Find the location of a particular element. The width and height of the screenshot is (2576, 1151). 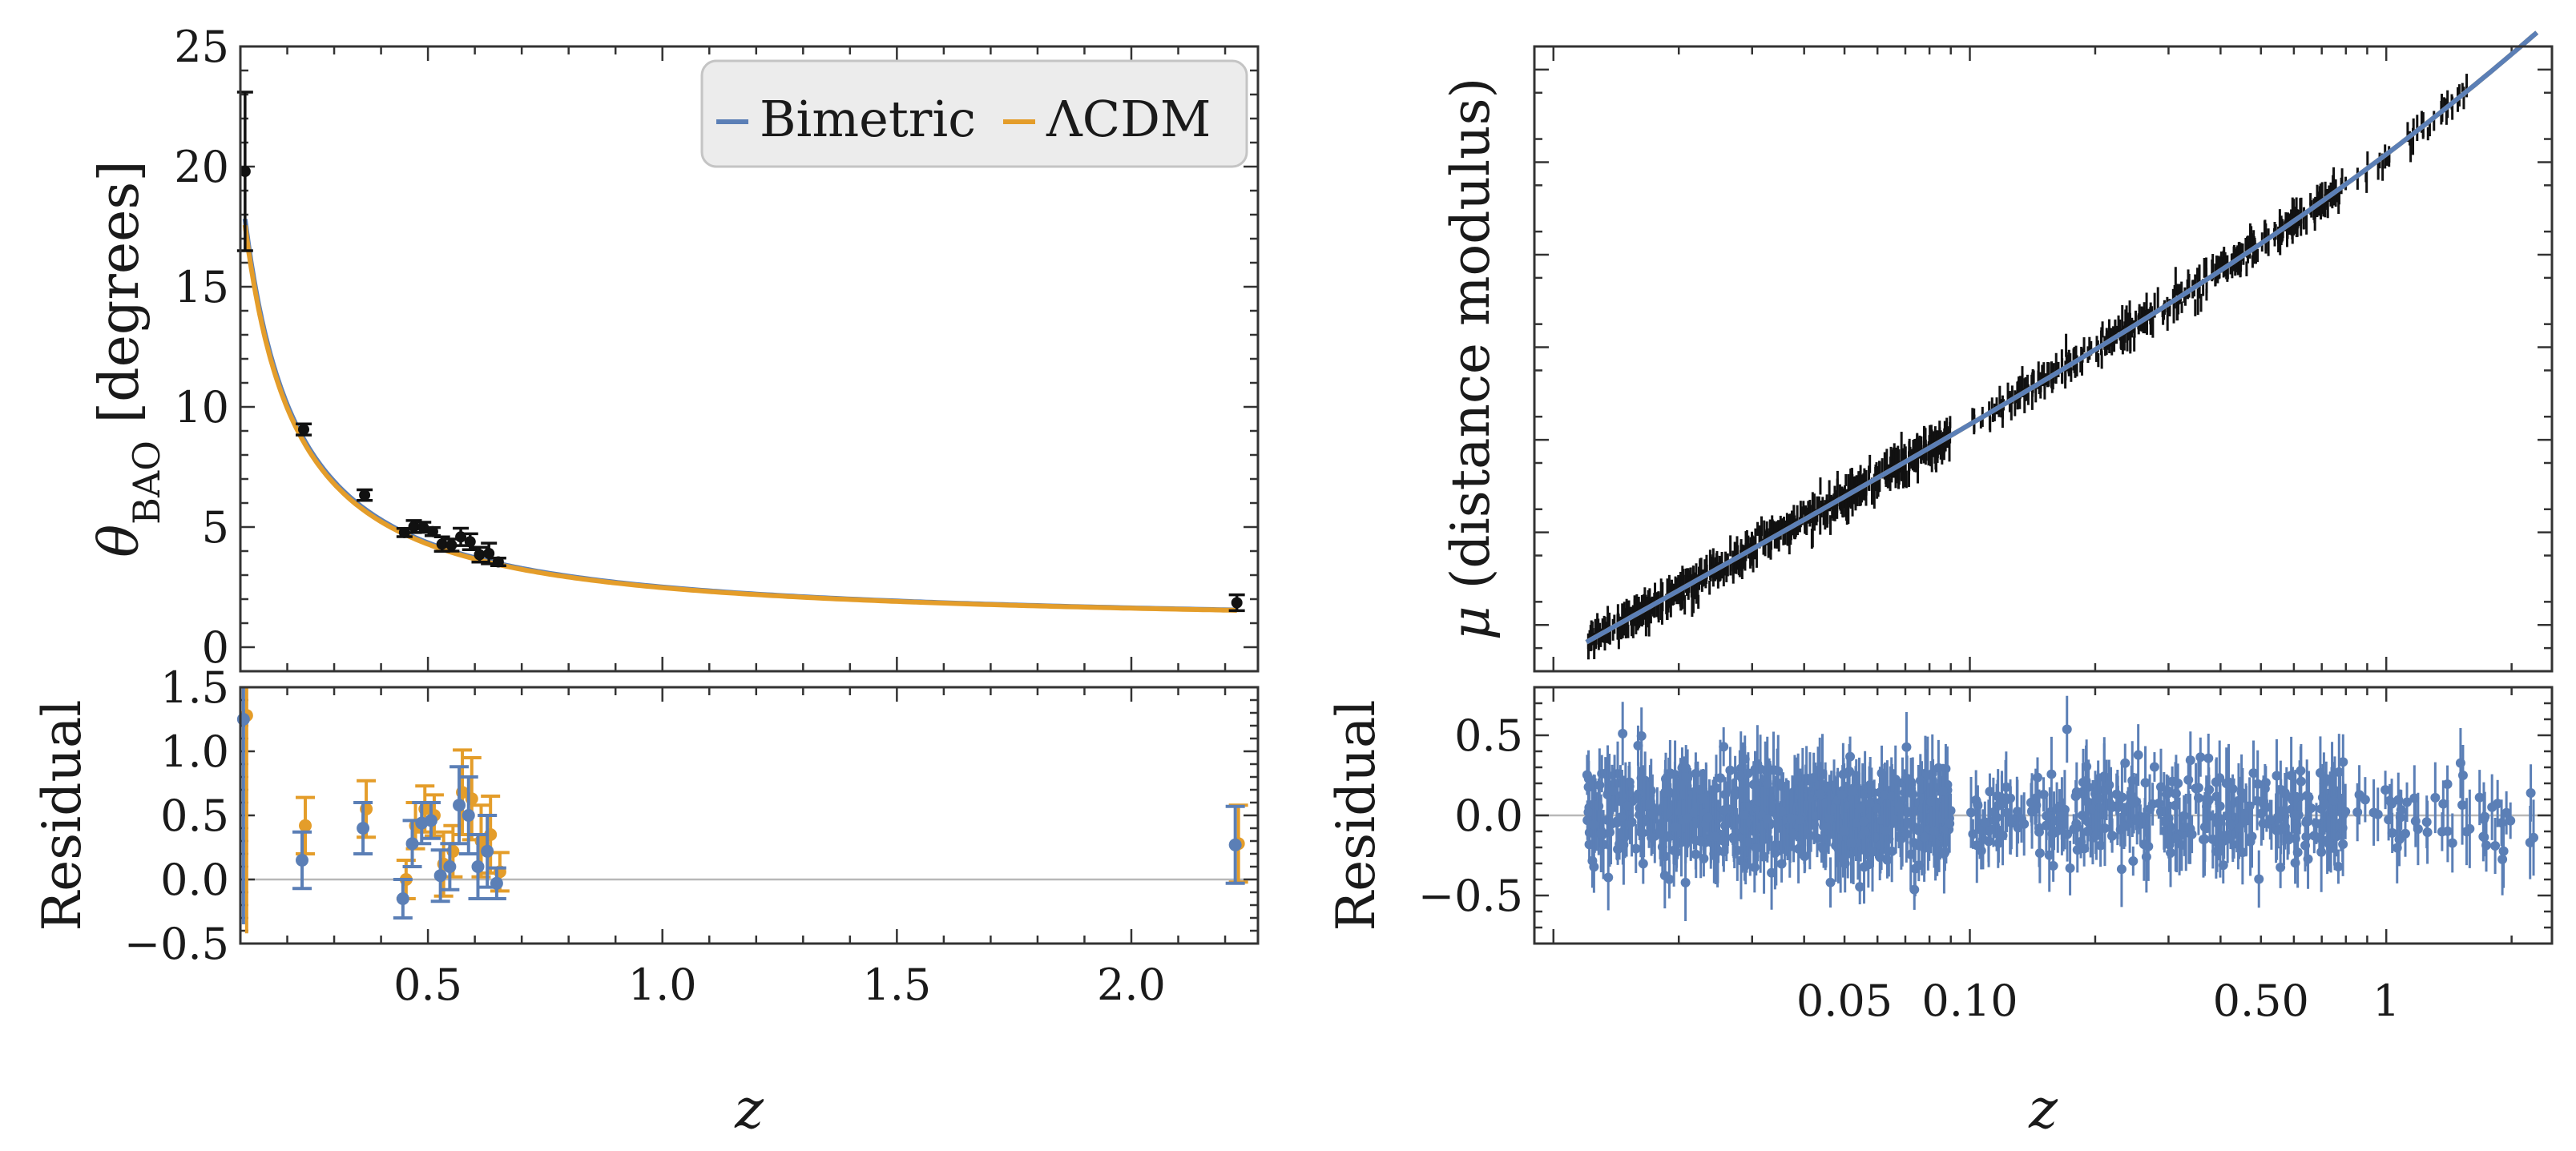

sn-residual-panel: −0.5 0.0 0.5 0.05 0.10 0.50 1 Residual is located at coordinates (1939, 856).